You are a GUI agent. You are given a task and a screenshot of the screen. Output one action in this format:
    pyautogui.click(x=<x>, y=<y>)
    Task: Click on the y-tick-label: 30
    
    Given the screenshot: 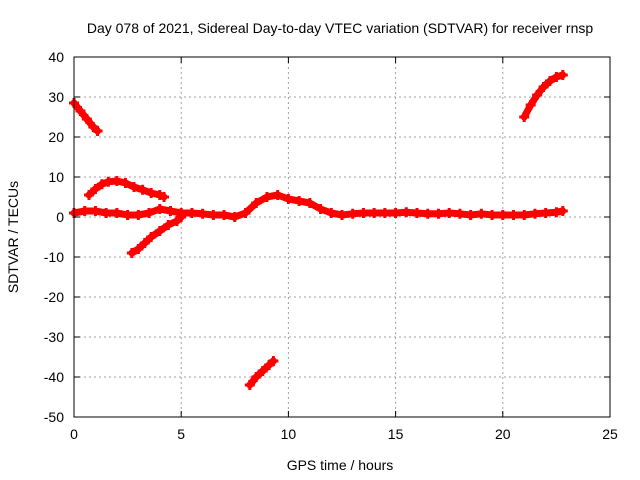 What is the action you would take?
    pyautogui.click(x=56, y=97)
    